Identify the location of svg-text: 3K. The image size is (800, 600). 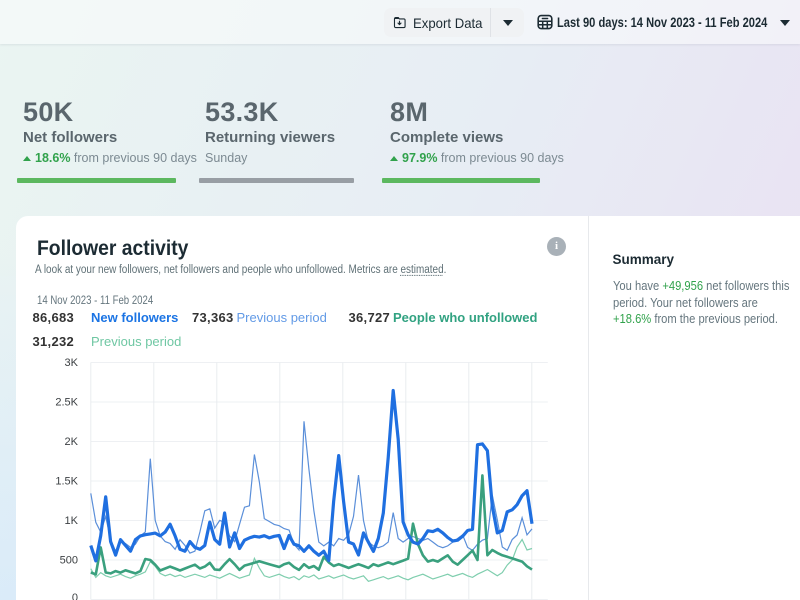
(72, 363).